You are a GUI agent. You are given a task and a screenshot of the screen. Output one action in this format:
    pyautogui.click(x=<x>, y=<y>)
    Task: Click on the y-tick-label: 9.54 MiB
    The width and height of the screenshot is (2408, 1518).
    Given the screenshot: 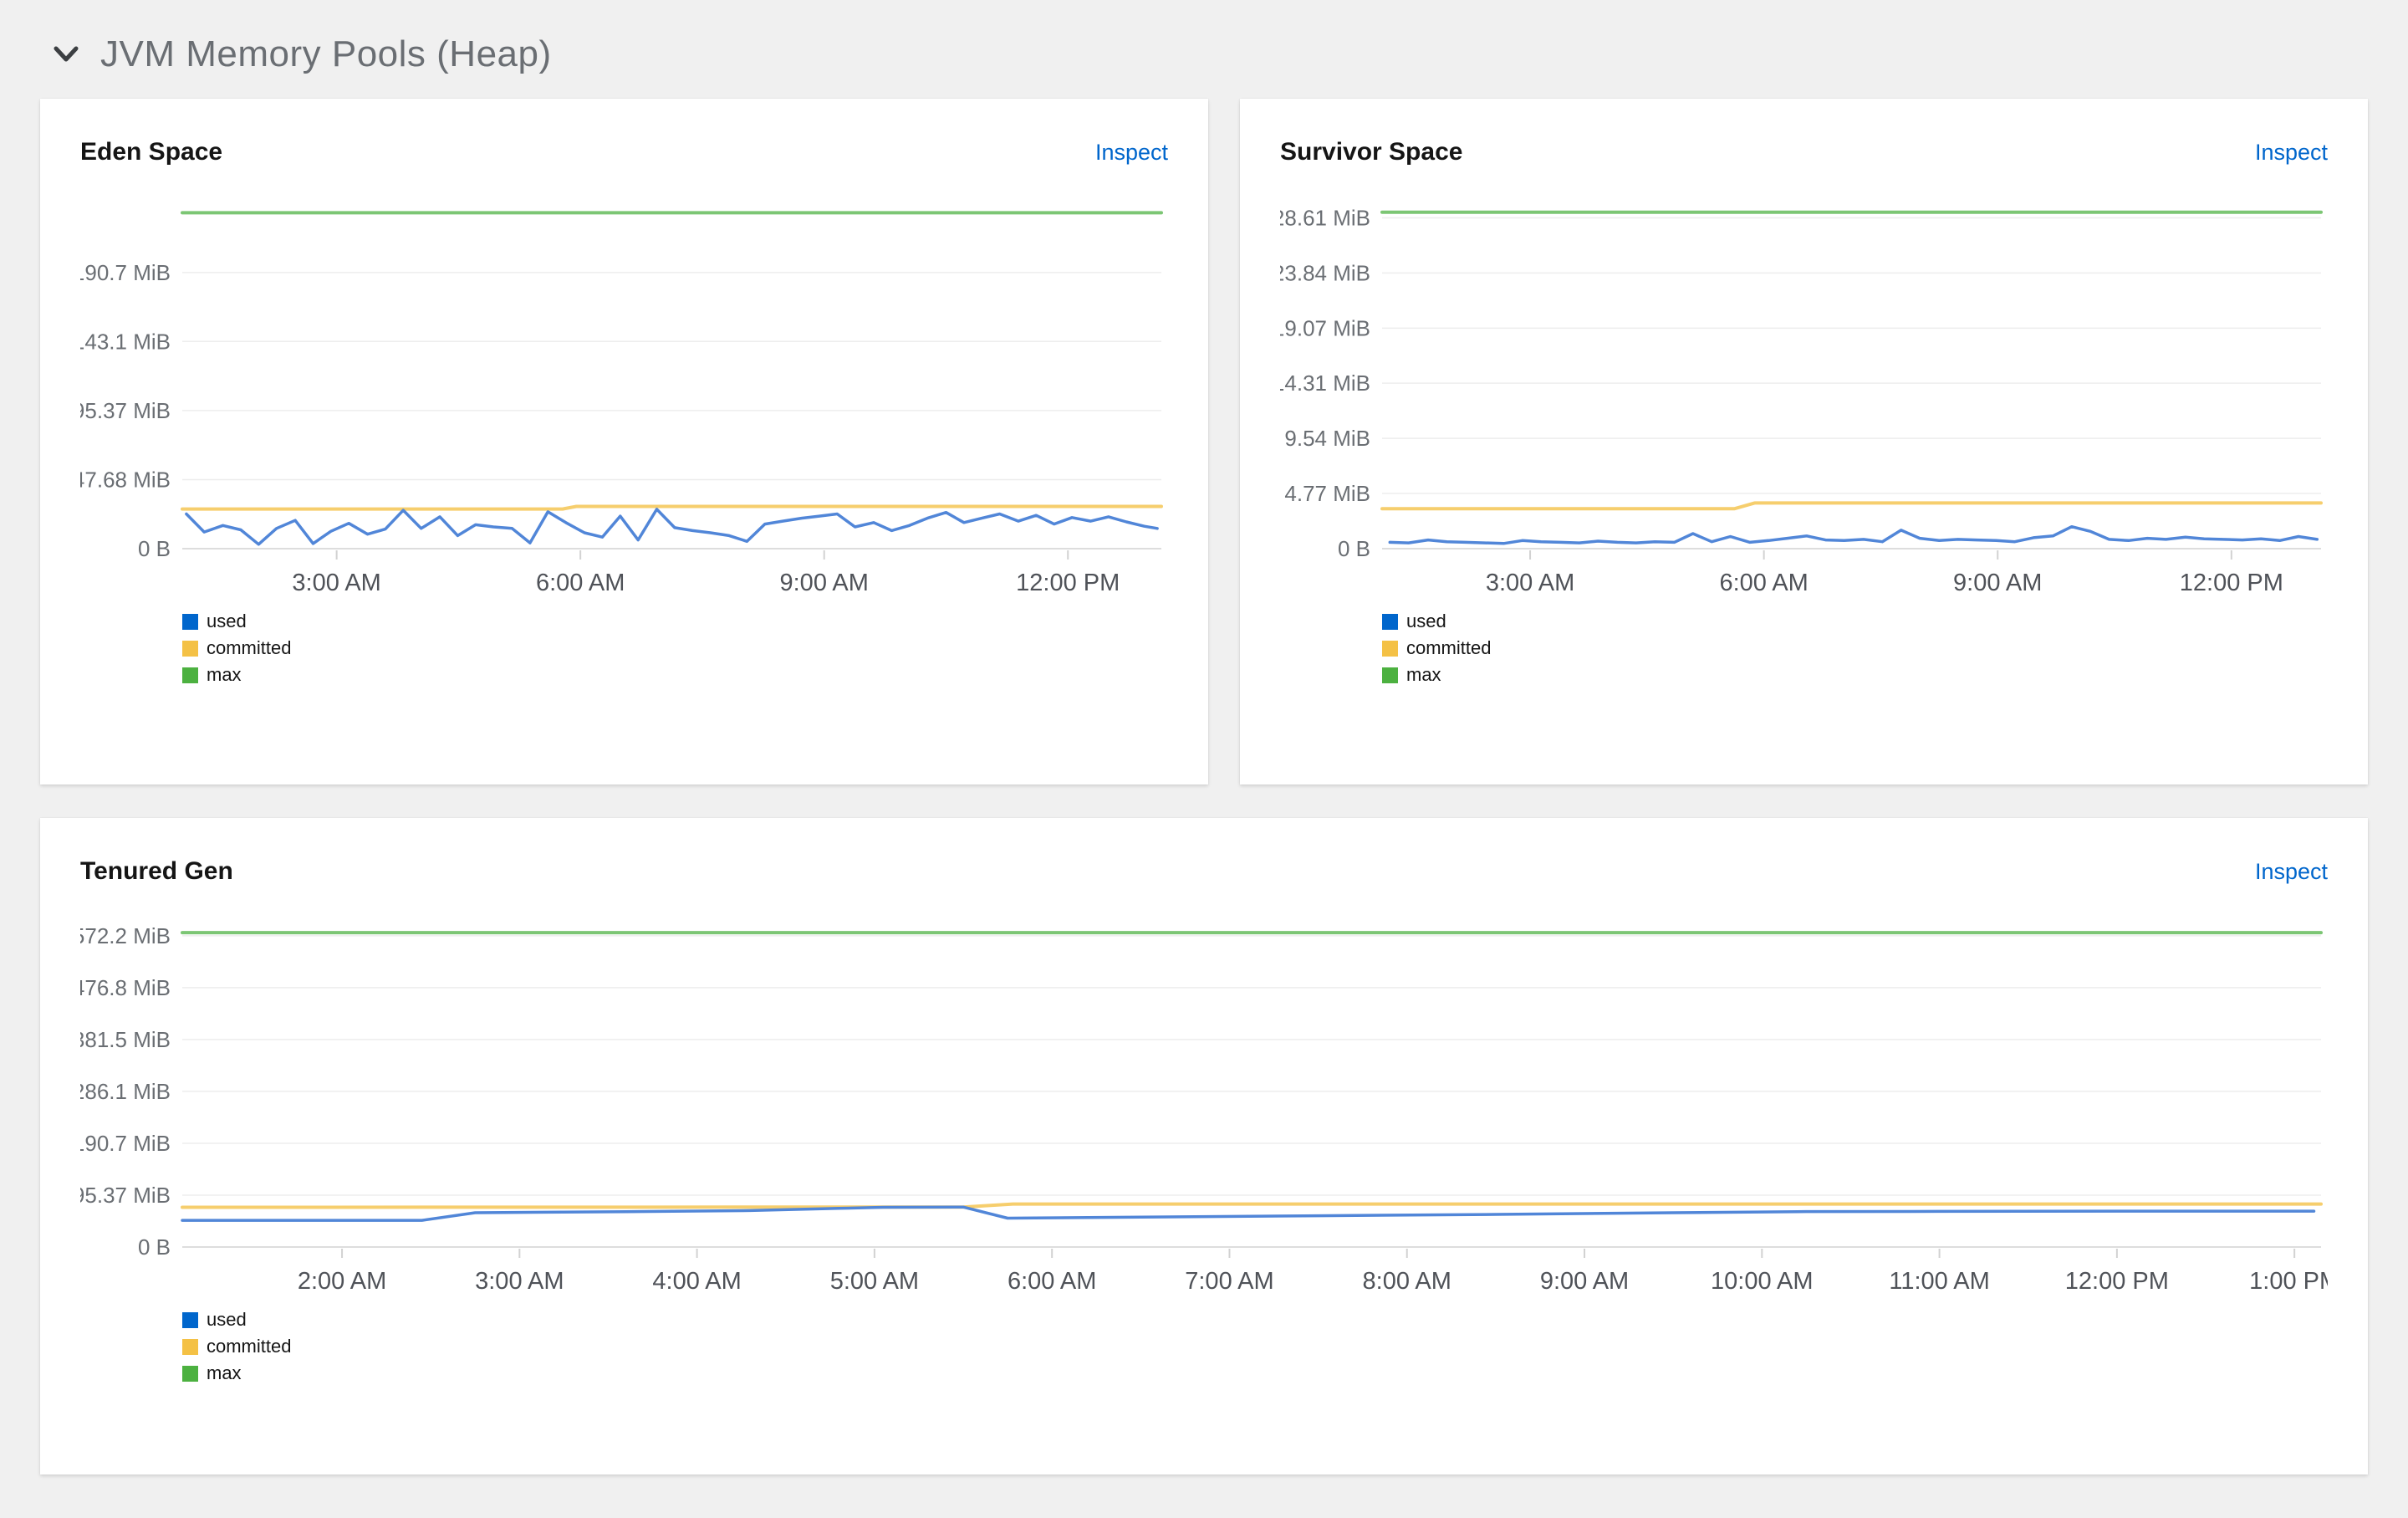 What is the action you would take?
    pyautogui.click(x=1327, y=438)
    